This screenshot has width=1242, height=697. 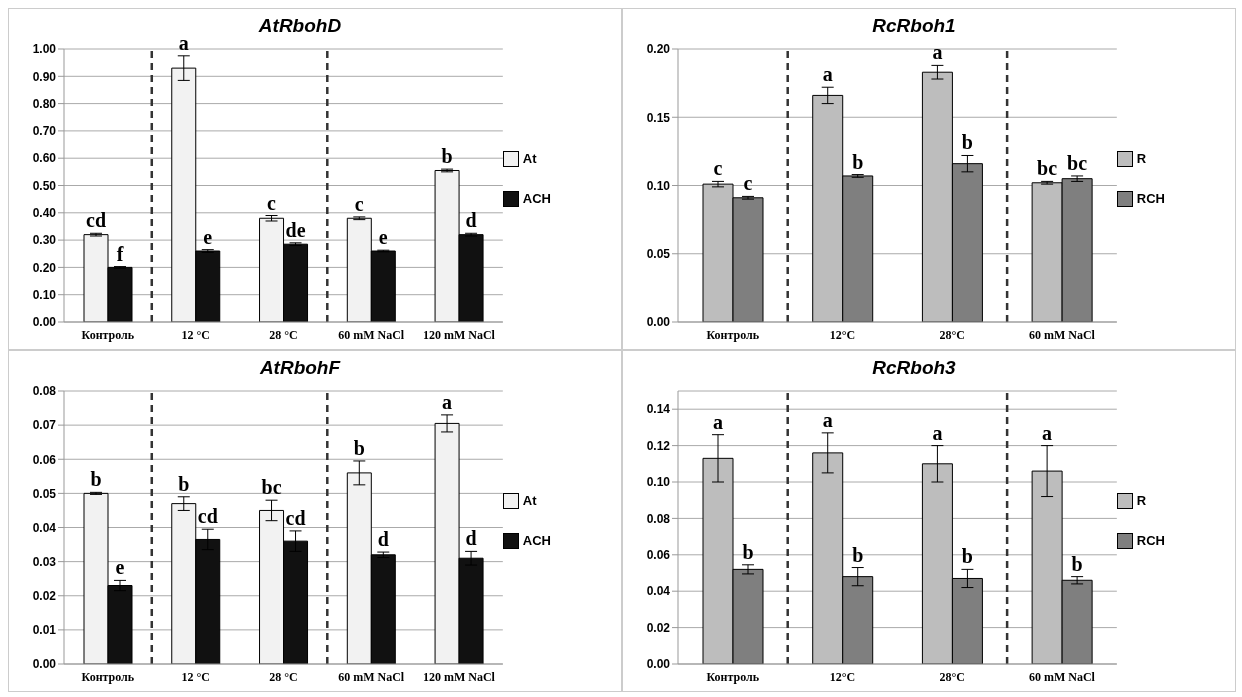 What do you see at coordinates (44, 131) in the screenshot?
I see `y-tick-label: 0.70` at bounding box center [44, 131].